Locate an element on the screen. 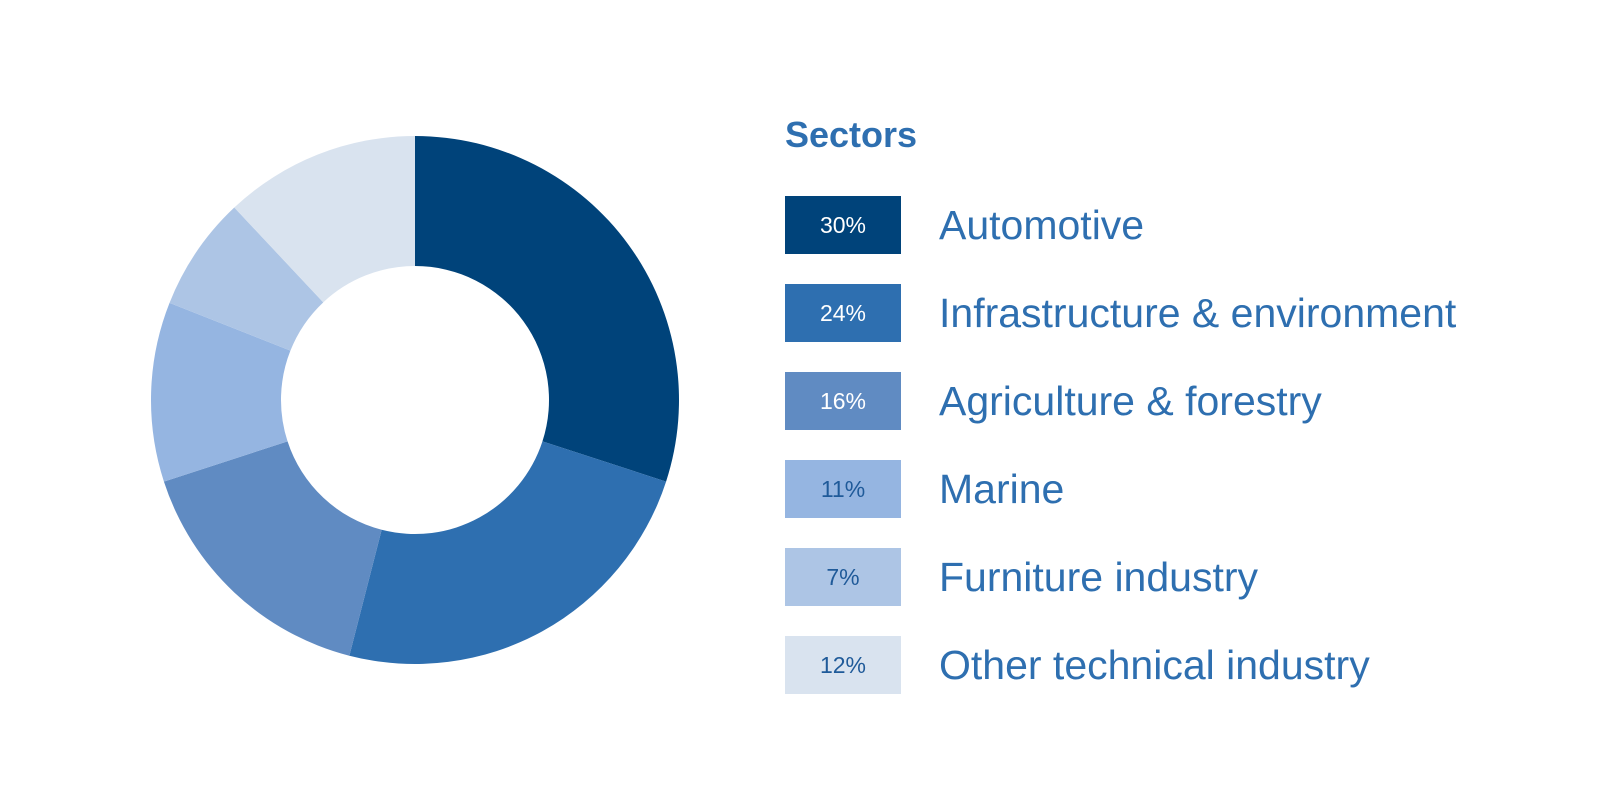 The width and height of the screenshot is (1600, 800). legend-label-furniture: Furniture industry is located at coordinates (1099, 577).